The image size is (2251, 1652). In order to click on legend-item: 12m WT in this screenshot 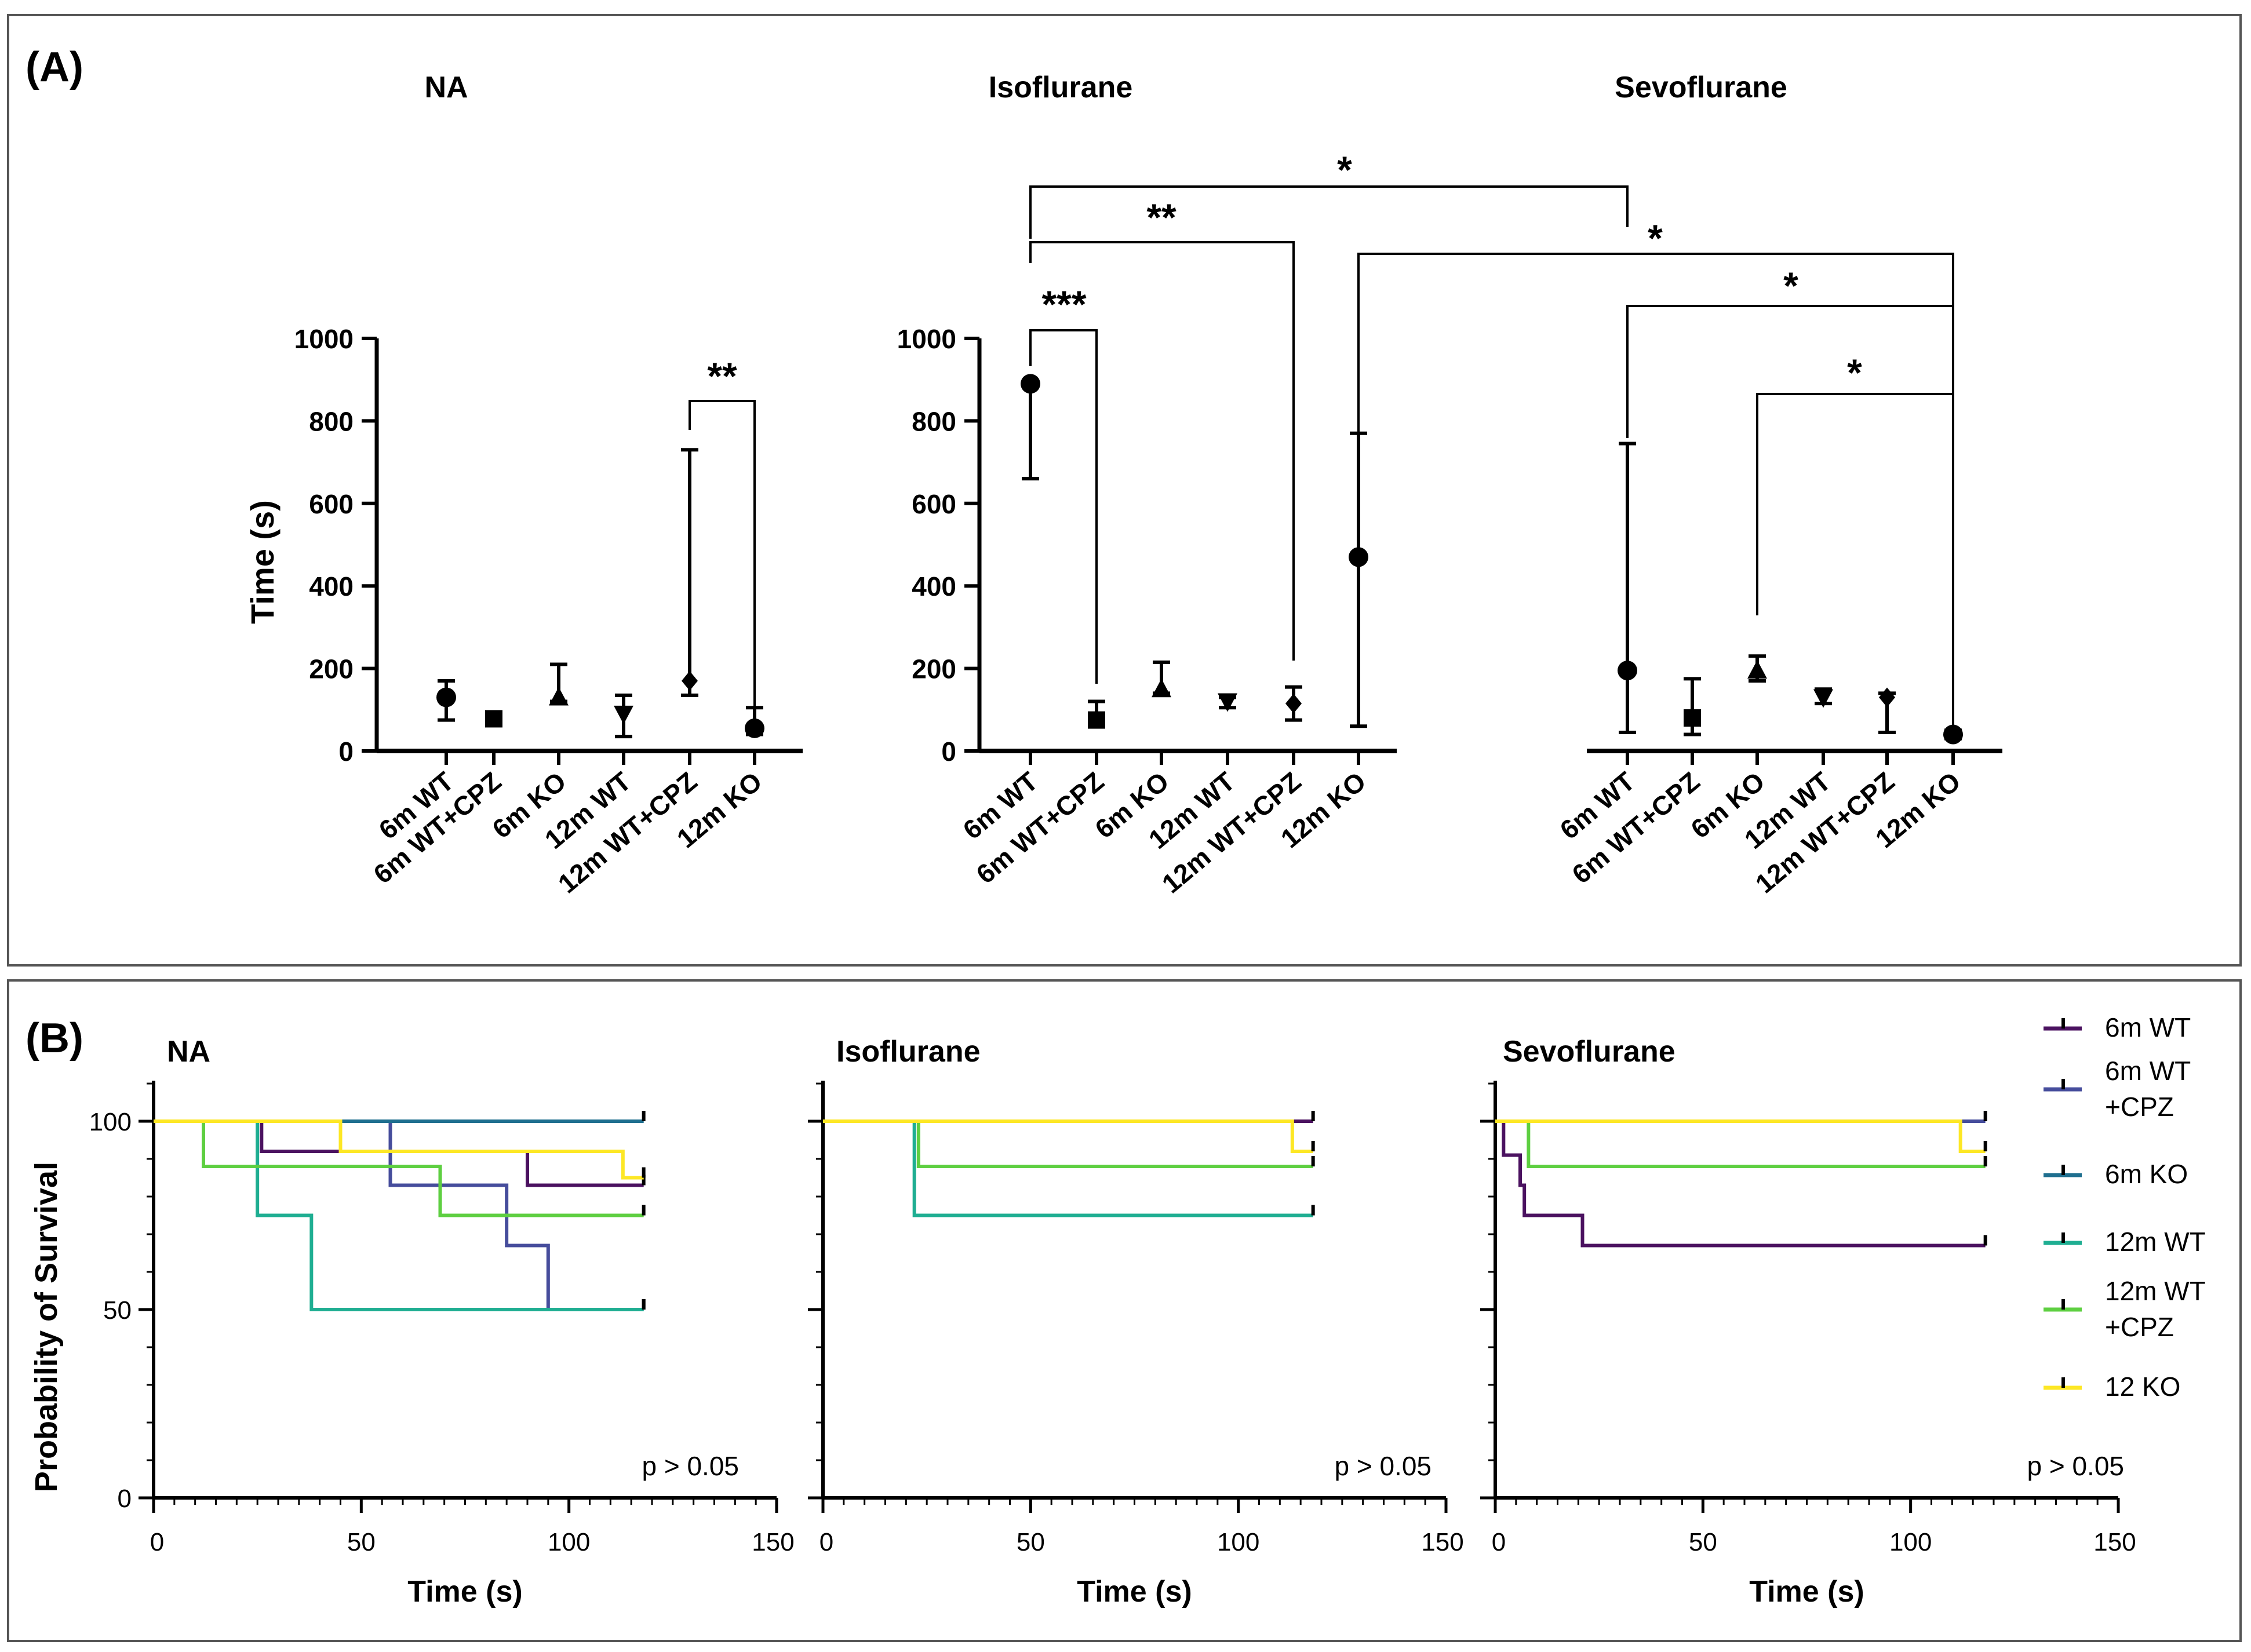, I will do `click(2125, 1242)`.